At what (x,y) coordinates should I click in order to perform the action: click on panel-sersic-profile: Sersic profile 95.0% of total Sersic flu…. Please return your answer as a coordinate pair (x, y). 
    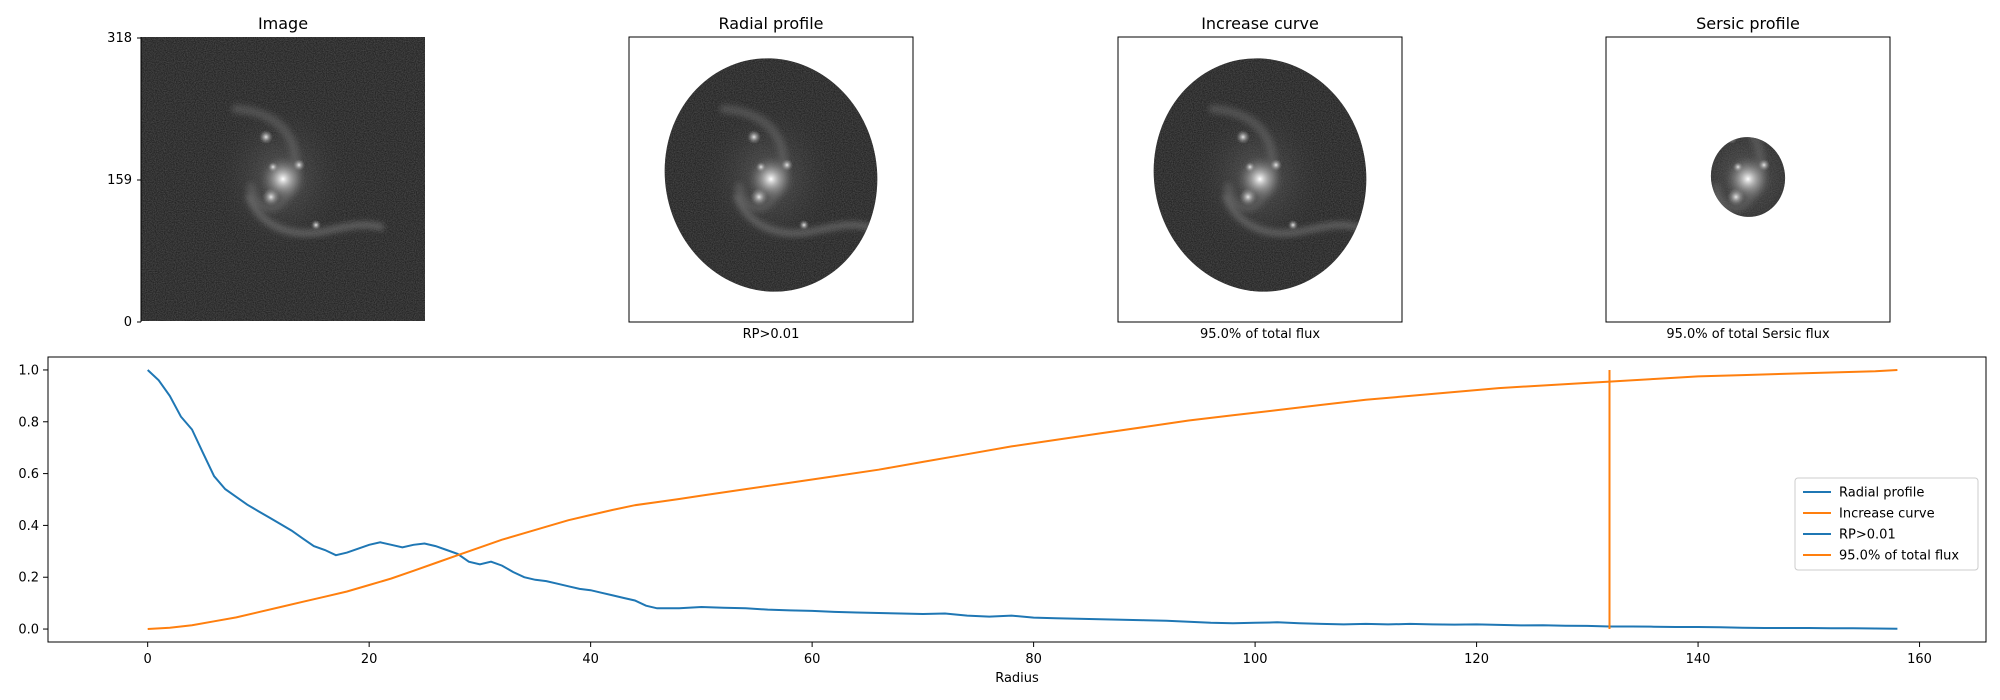
    Looking at the image, I should click on (1748, 178).